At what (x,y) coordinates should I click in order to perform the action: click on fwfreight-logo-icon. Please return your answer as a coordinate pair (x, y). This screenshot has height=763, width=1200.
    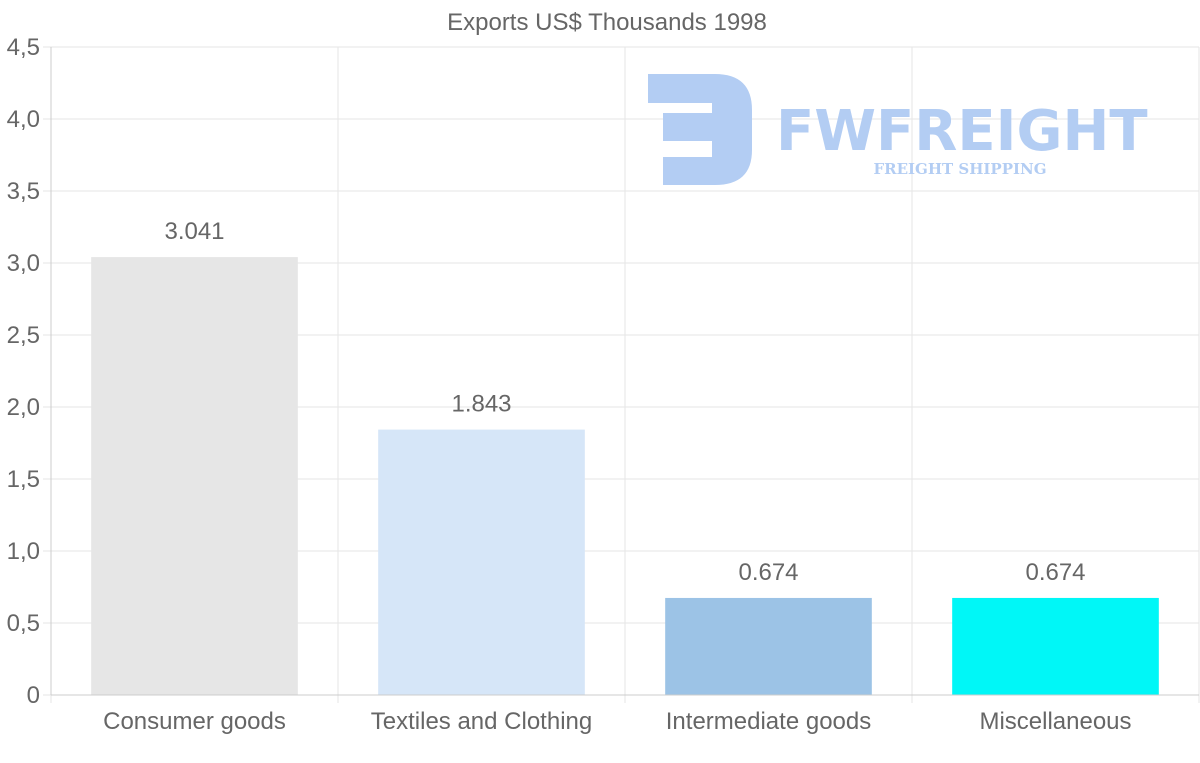
    Looking at the image, I should click on (700, 129).